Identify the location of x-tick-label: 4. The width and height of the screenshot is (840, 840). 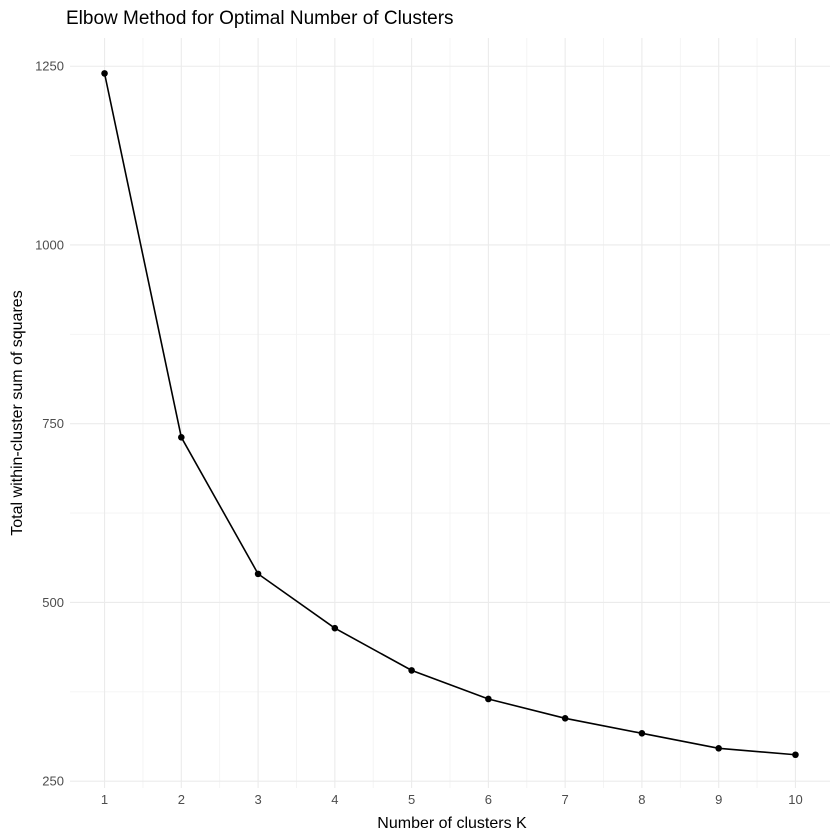
(334, 799).